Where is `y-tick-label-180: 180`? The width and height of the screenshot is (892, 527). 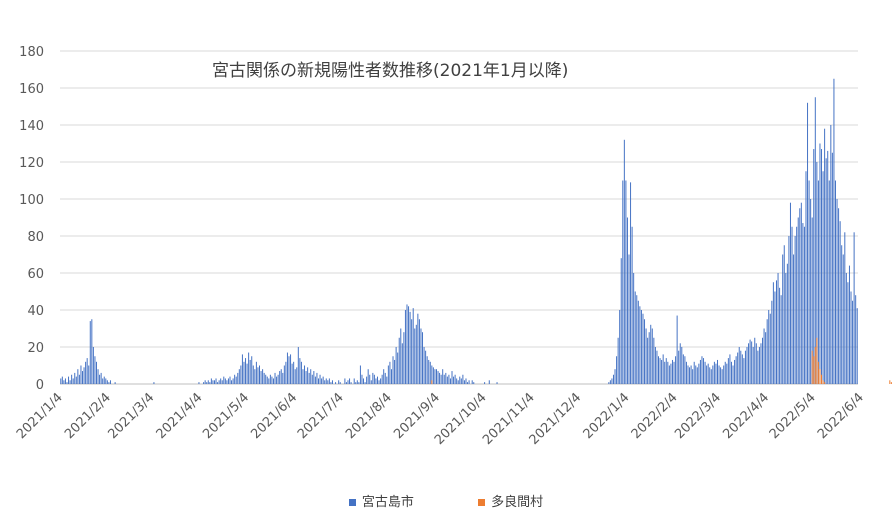
y-tick-label-180: 180 is located at coordinates (31, 52).